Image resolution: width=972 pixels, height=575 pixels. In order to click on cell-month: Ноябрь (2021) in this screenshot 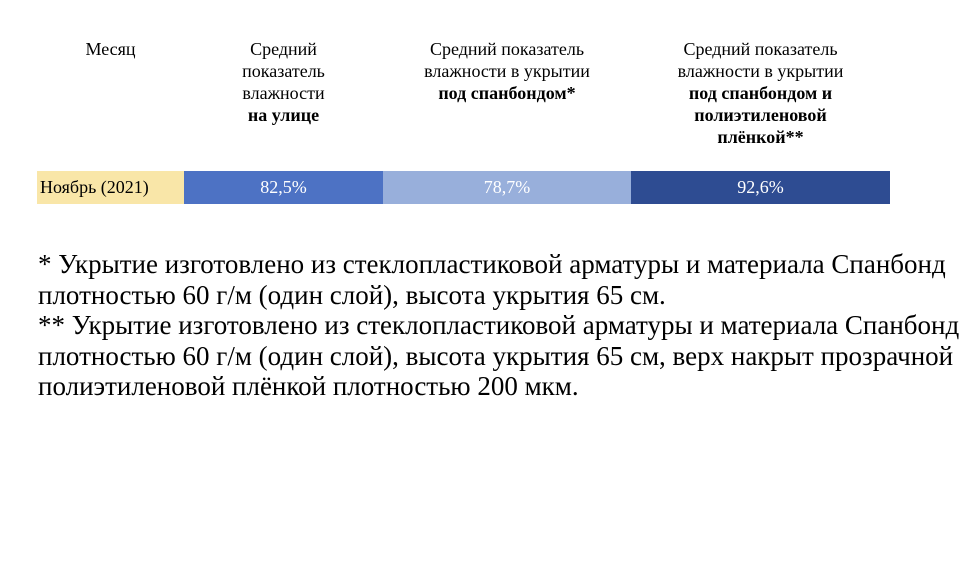, I will do `click(110, 187)`.